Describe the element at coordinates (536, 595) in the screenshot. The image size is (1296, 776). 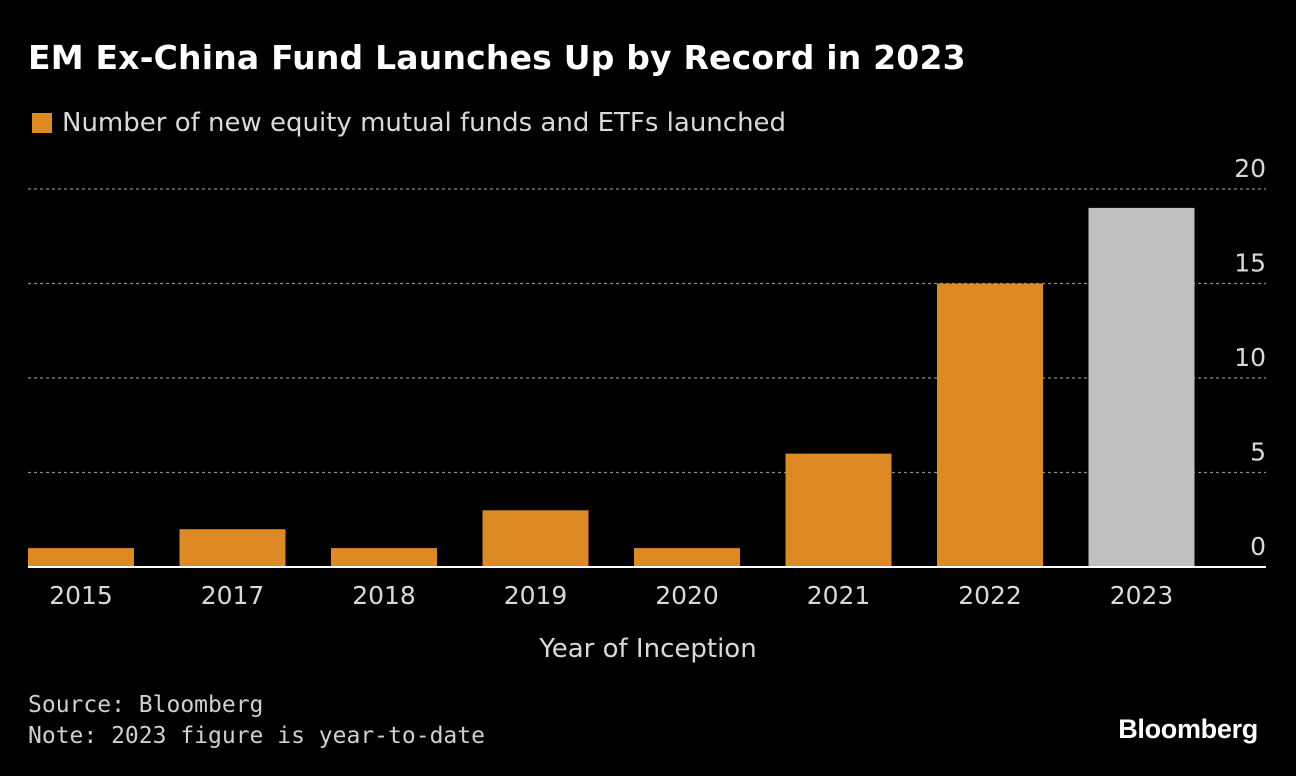
I see `x-tick-label-2019: 2019` at that location.